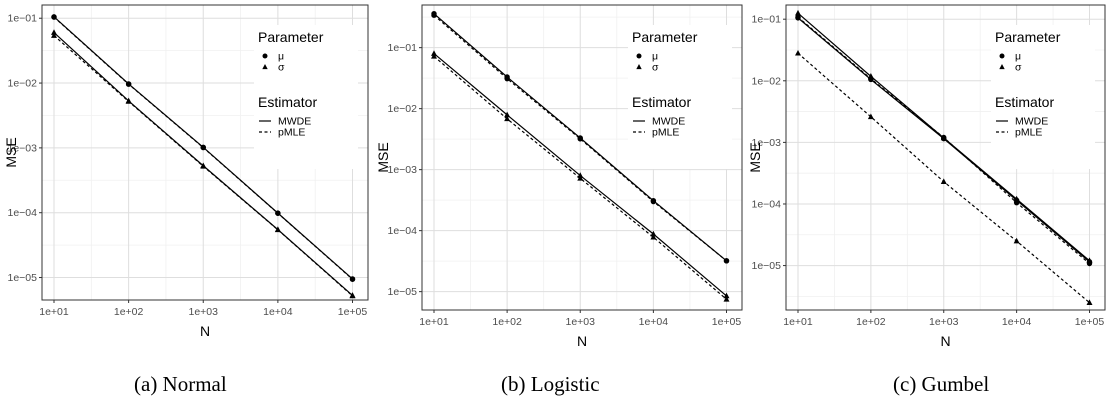 This screenshot has height=416, width=1109. What do you see at coordinates (941, 384) in the screenshot?
I see `caption-gumbel: (c) Gumbel` at bounding box center [941, 384].